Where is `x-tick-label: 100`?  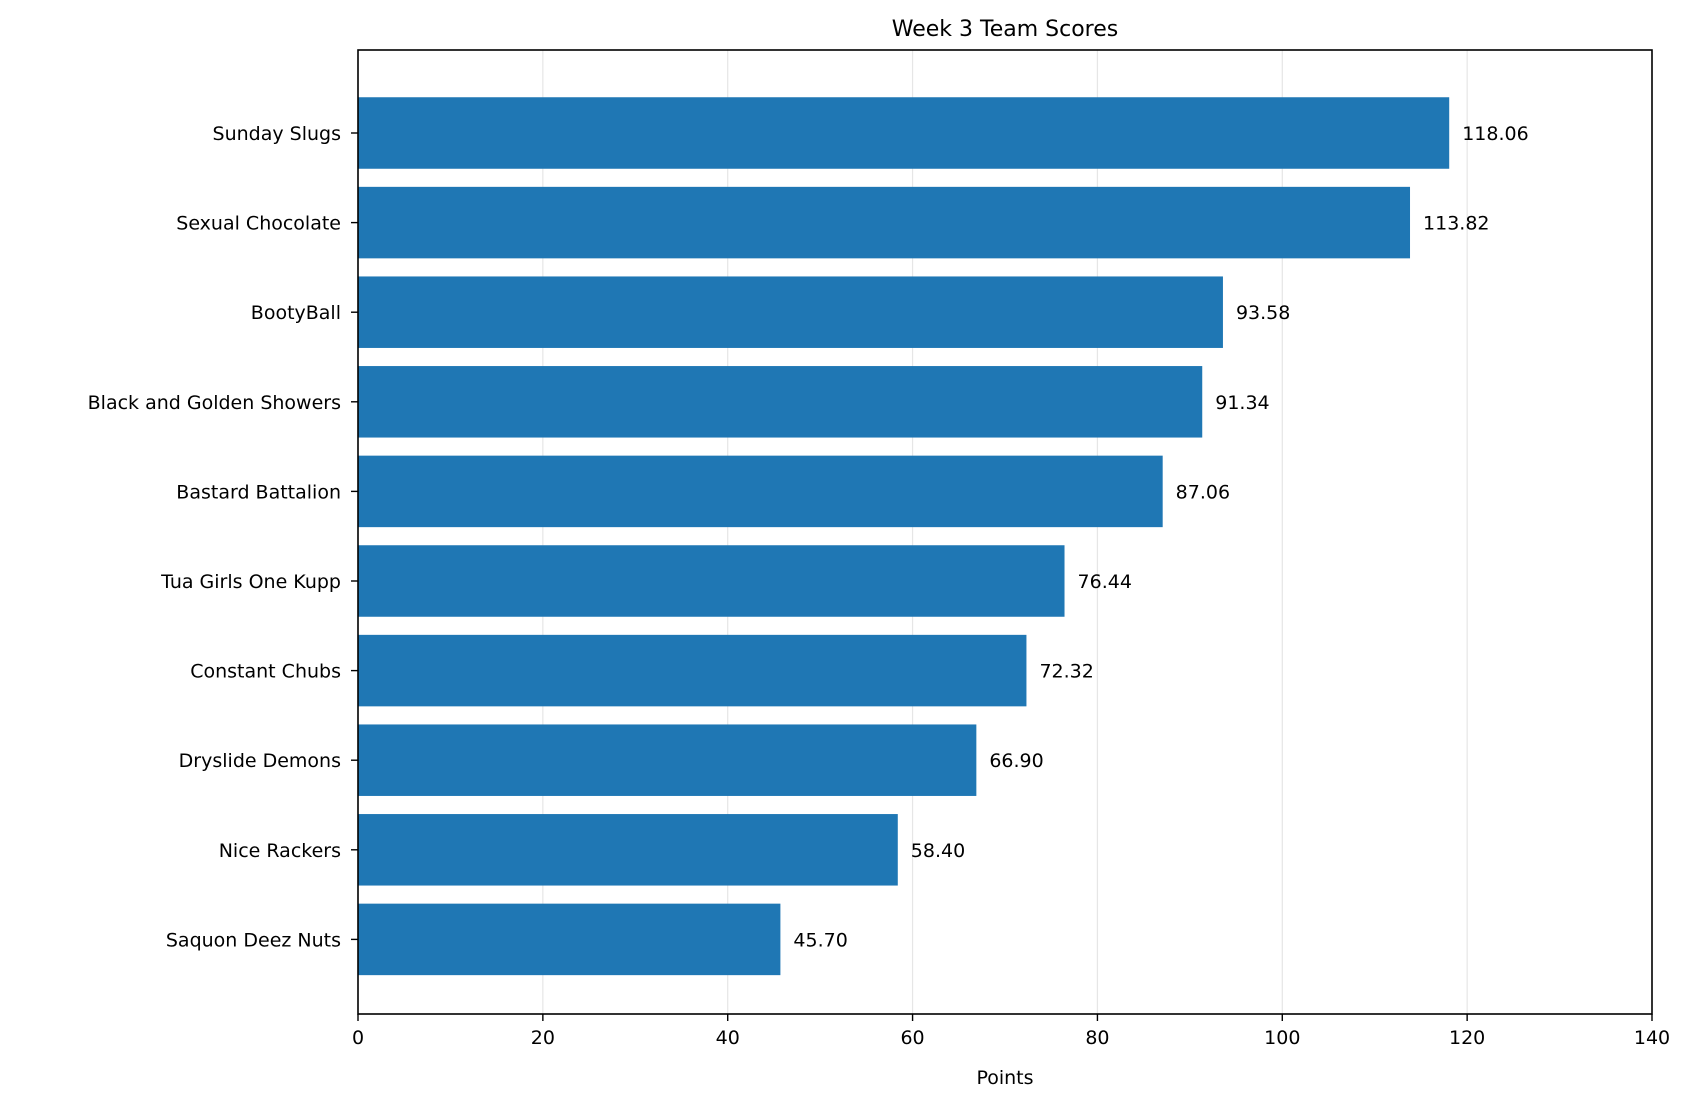 x-tick-label: 100 is located at coordinates (1282, 1038).